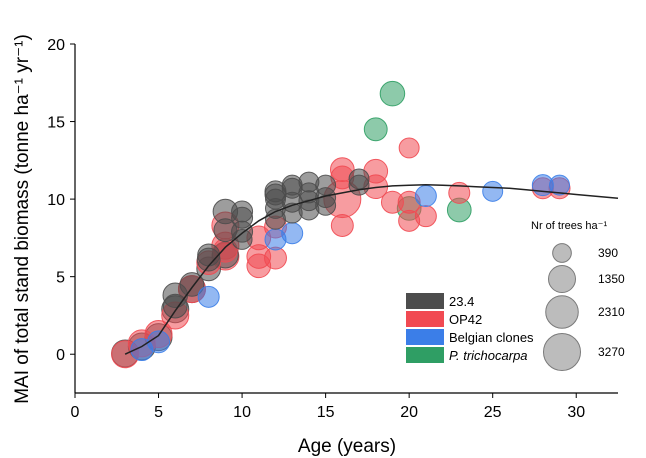 The image size is (646, 458). Describe the element at coordinates (409, 412) in the screenshot. I see `x-tick-label: 20` at that location.